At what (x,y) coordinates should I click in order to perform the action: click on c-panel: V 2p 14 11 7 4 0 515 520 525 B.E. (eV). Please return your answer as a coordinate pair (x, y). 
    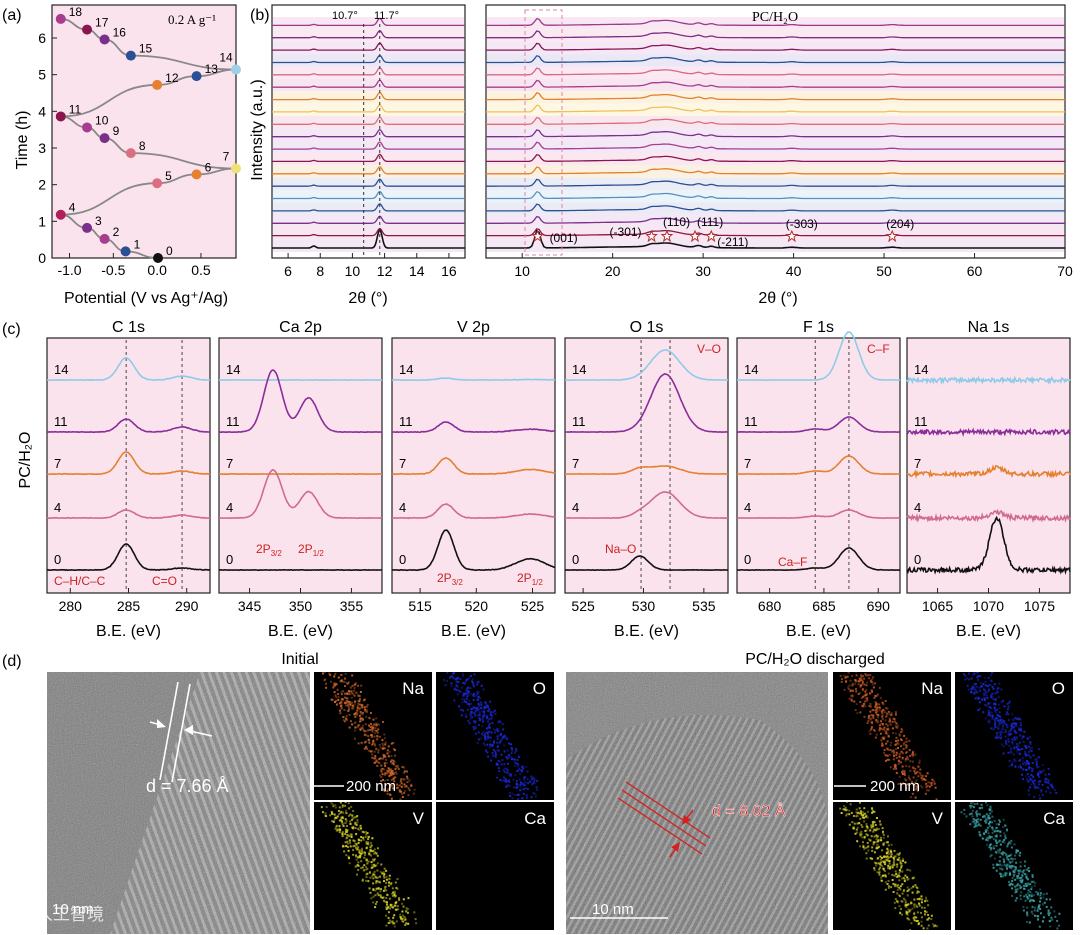
    Looking at the image, I should click on (473, 479).